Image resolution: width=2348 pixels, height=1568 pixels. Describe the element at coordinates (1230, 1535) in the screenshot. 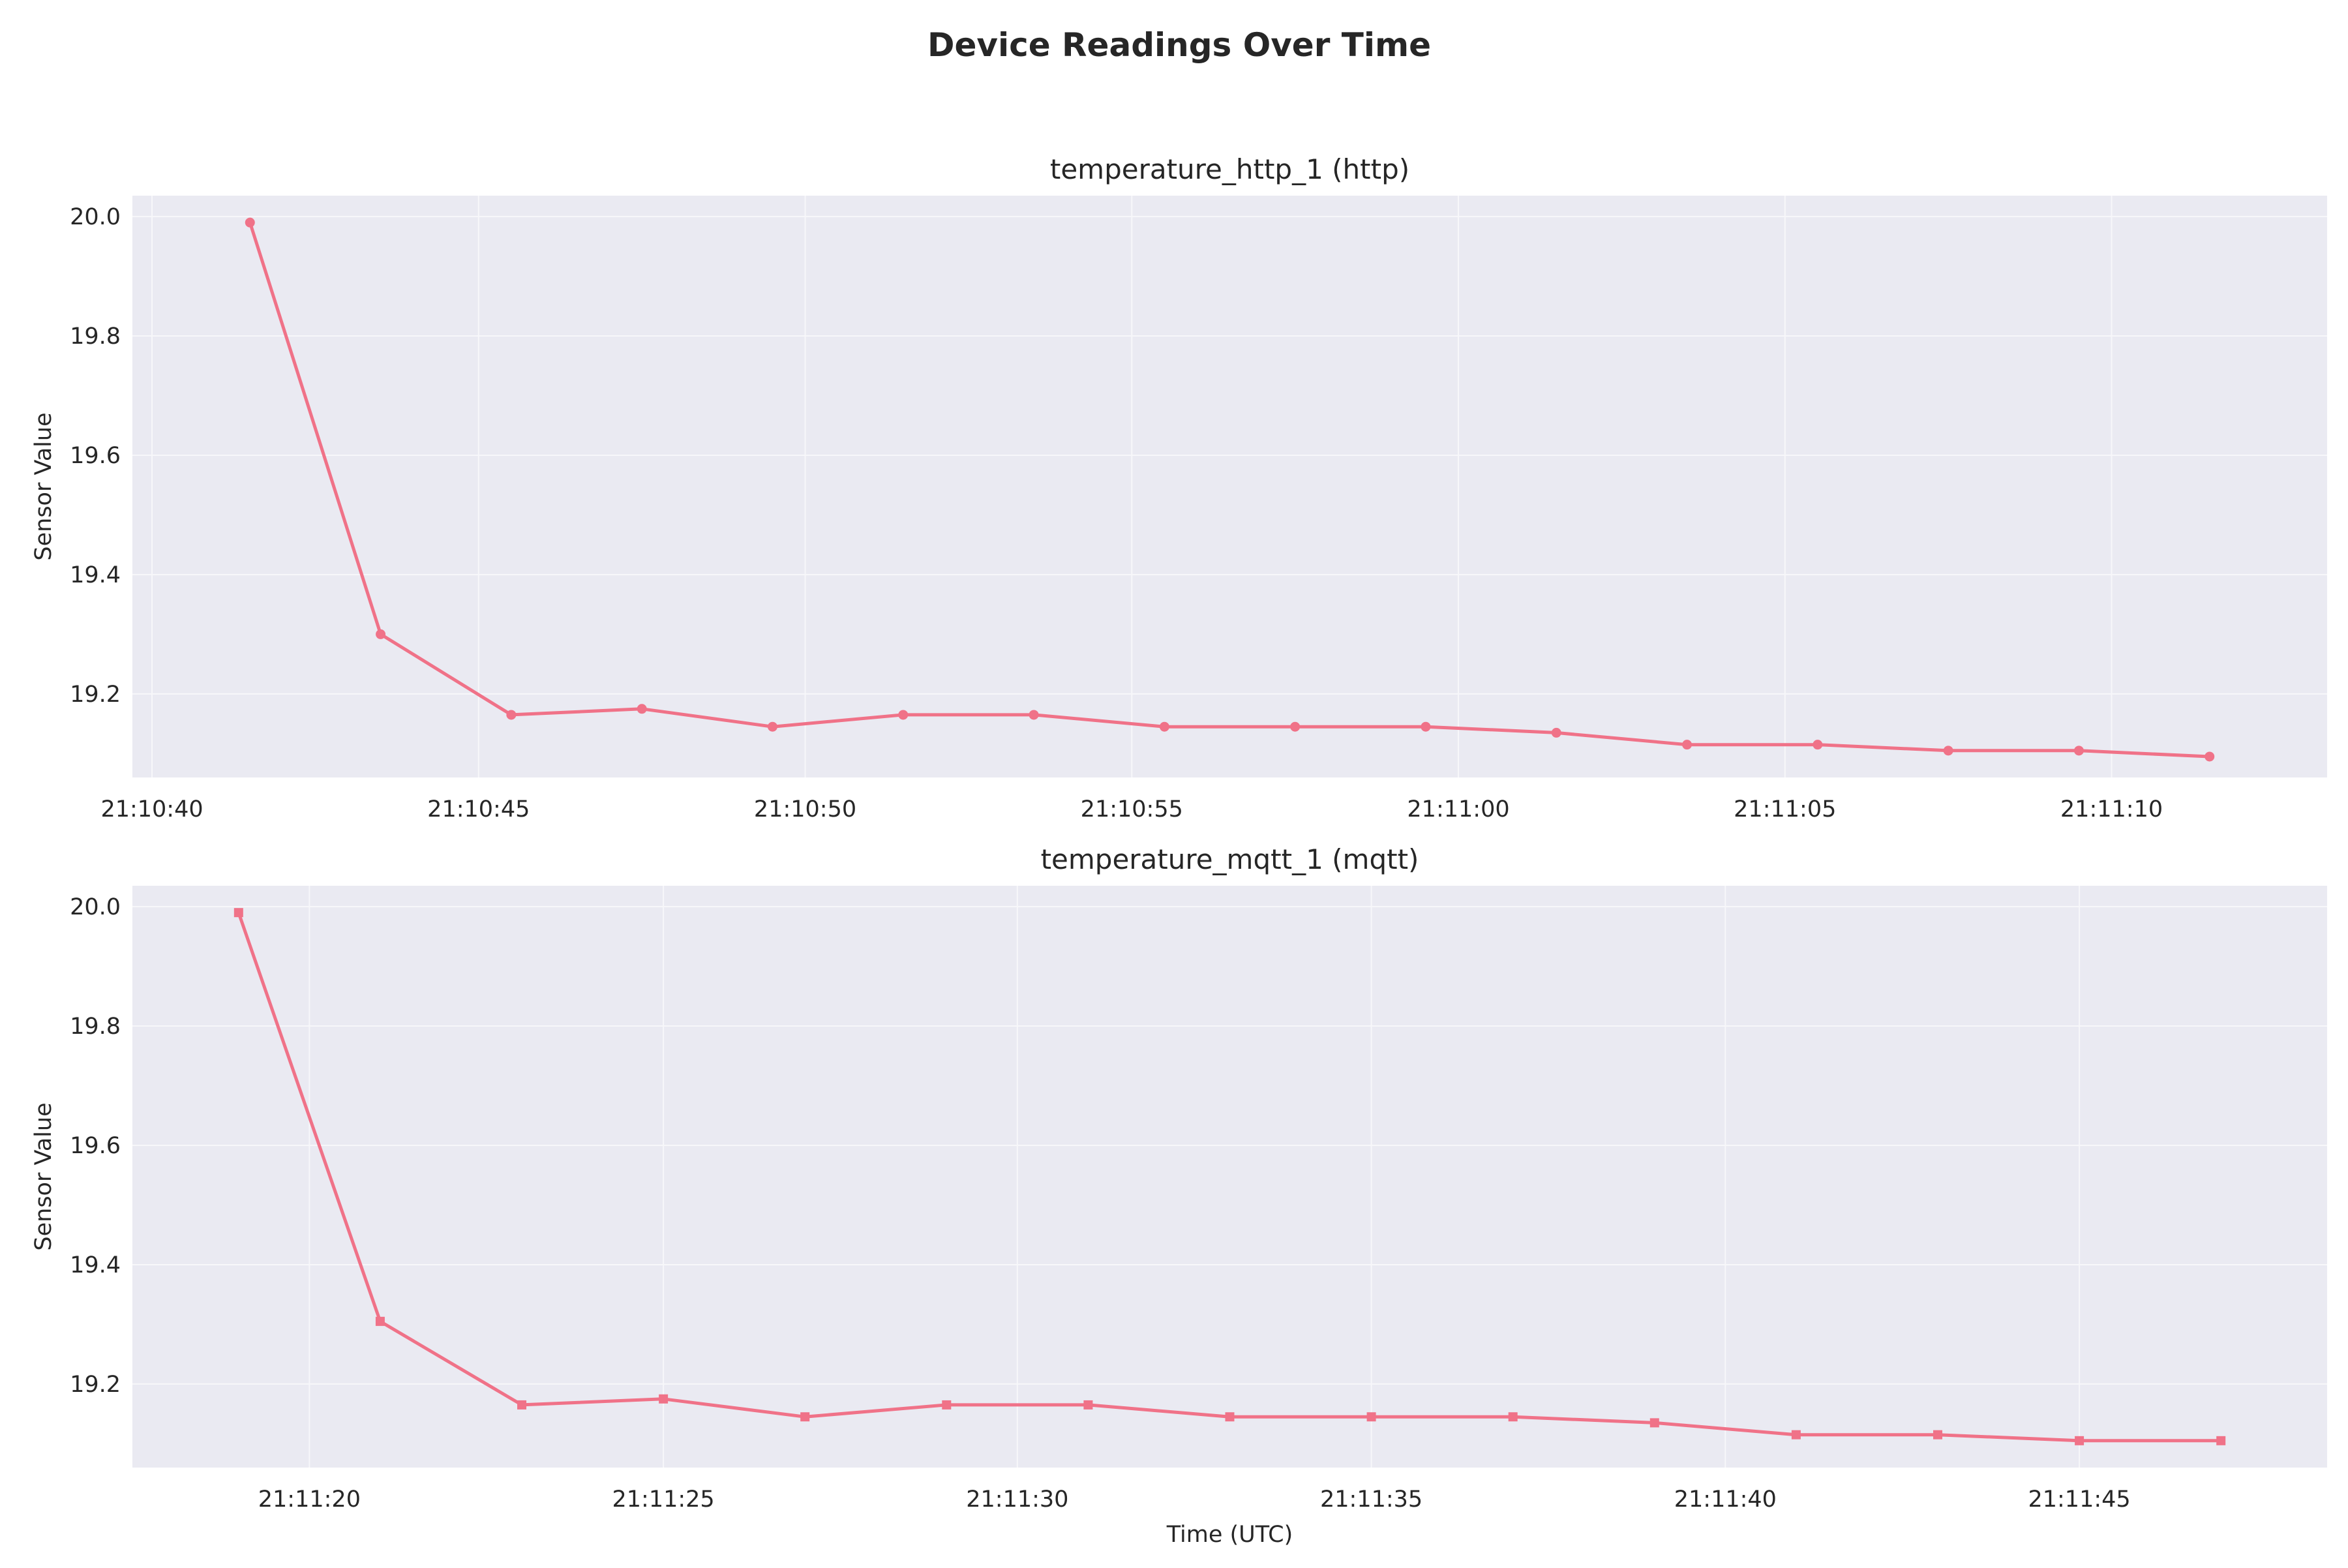

I see `x-axis-label: Time (UTC)` at that location.